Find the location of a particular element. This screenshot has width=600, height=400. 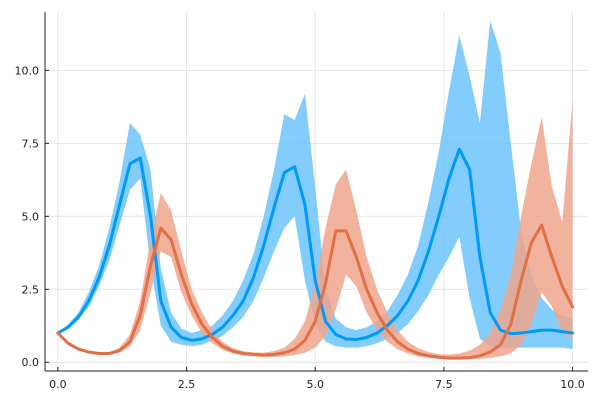

x-tick-label: 10.0 is located at coordinates (572, 384).